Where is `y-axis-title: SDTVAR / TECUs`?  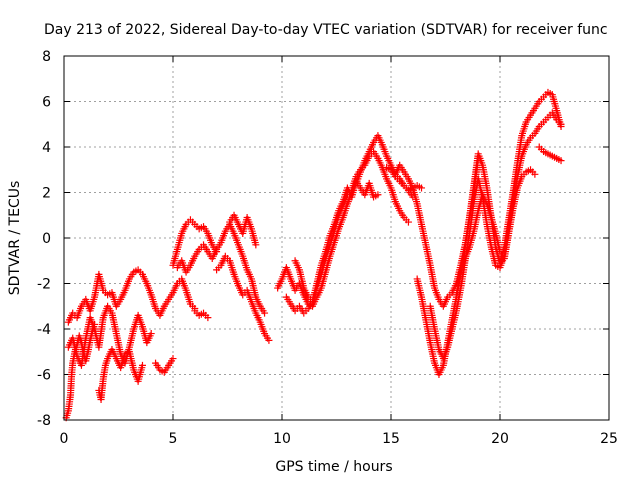 y-axis-title: SDTVAR / TECUs is located at coordinates (15, 238).